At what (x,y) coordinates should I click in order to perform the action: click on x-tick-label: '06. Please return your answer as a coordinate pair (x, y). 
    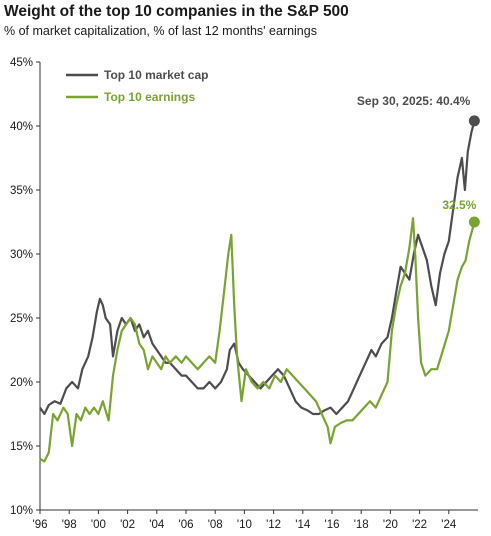
    Looking at the image, I should click on (186, 525).